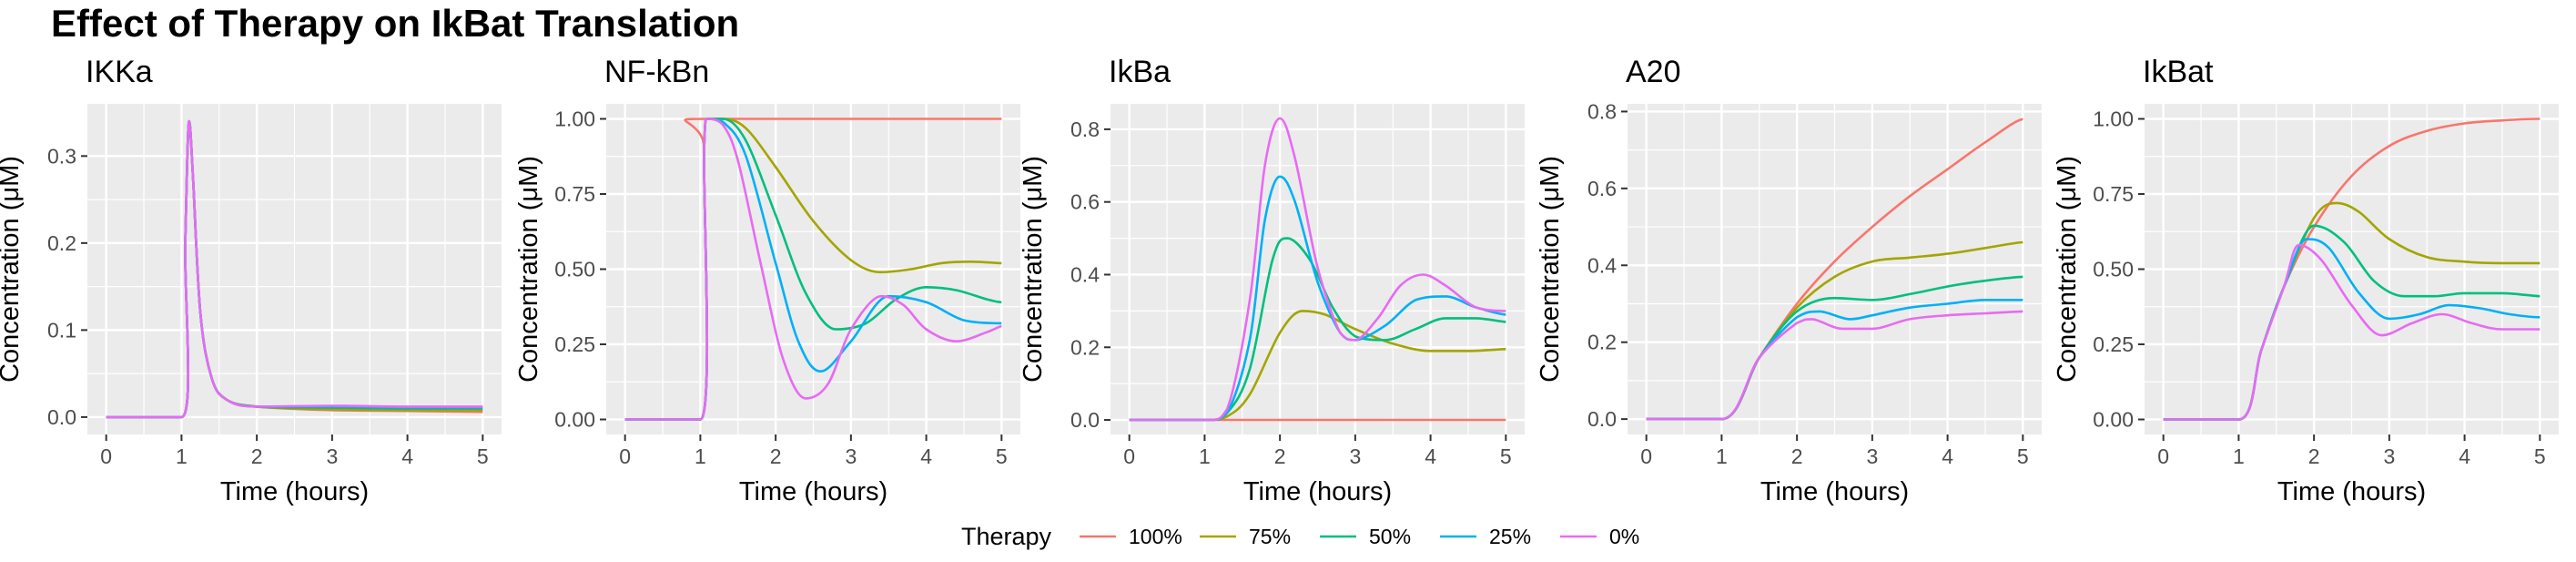  What do you see at coordinates (1085, 202) in the screenshot?
I see `y-tick-label: 0.6` at bounding box center [1085, 202].